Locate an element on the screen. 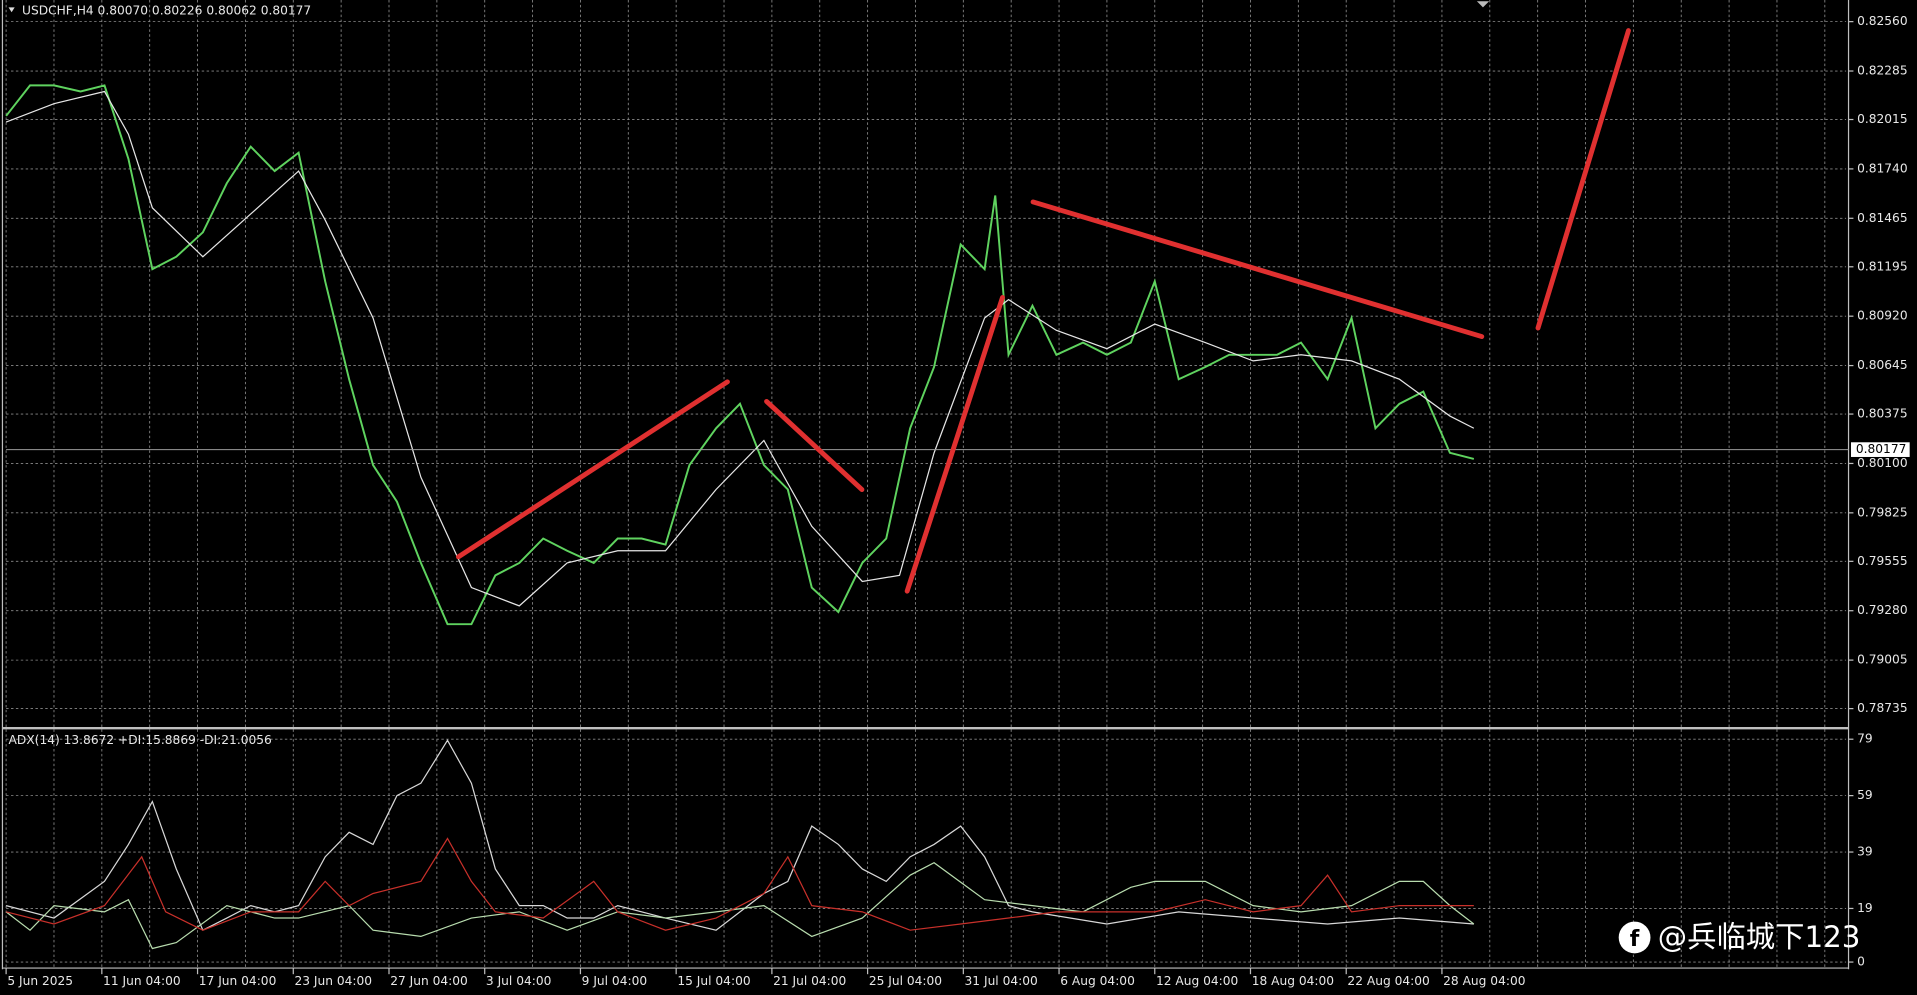 The width and height of the screenshot is (1917, 995). y-tick-label: 39 is located at coordinates (1865, 852).